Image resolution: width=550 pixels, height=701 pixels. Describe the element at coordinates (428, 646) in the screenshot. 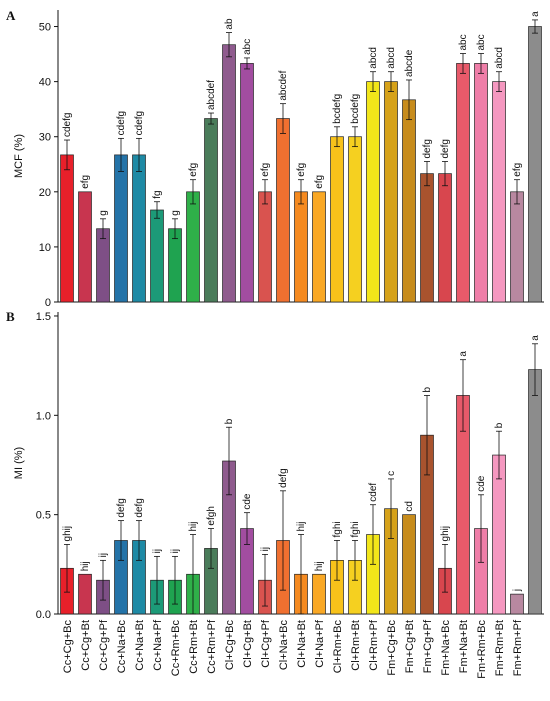

I see `category-label: Fm+Cg+Pf` at that location.